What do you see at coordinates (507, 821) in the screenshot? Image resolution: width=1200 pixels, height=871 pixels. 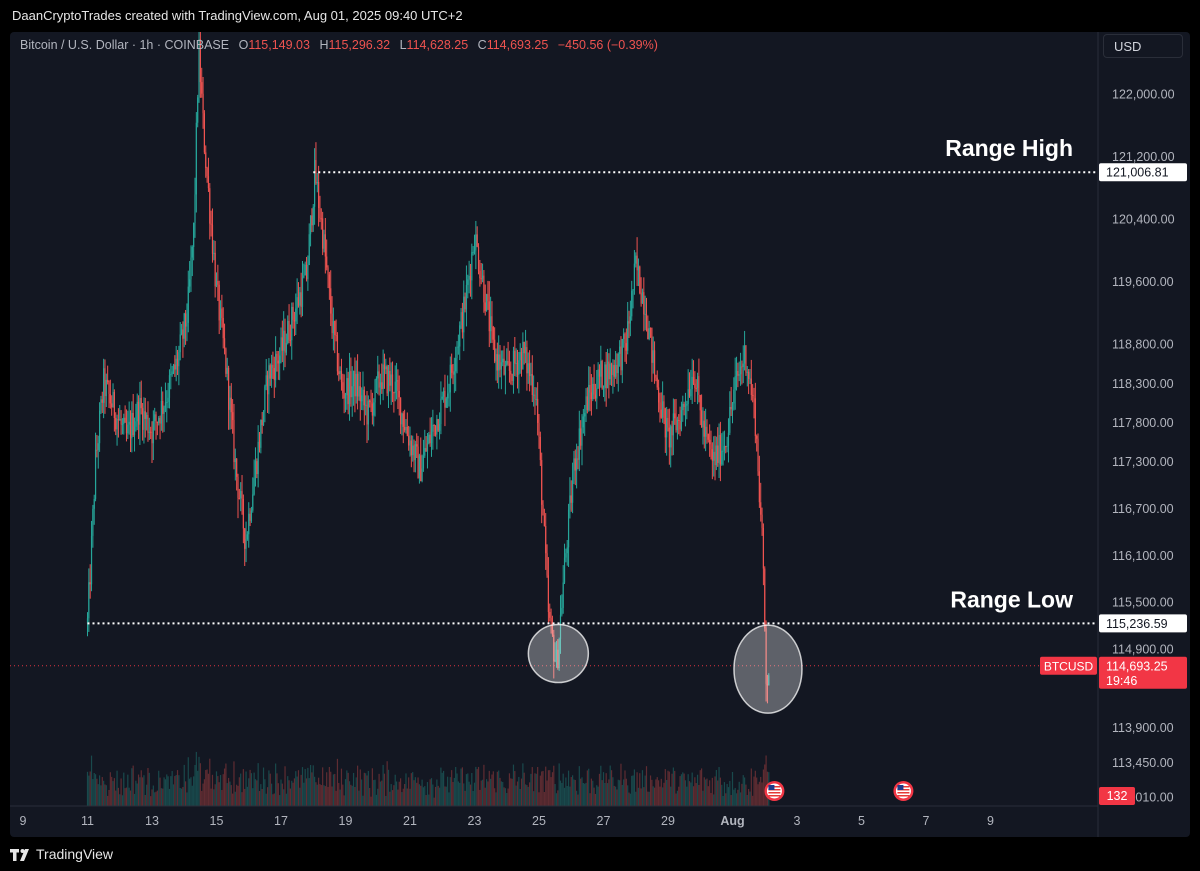 I see `time-axis: 9 11 13 15 17 19 21 23 25 27 29 Aug 3 5 7 9` at bounding box center [507, 821].